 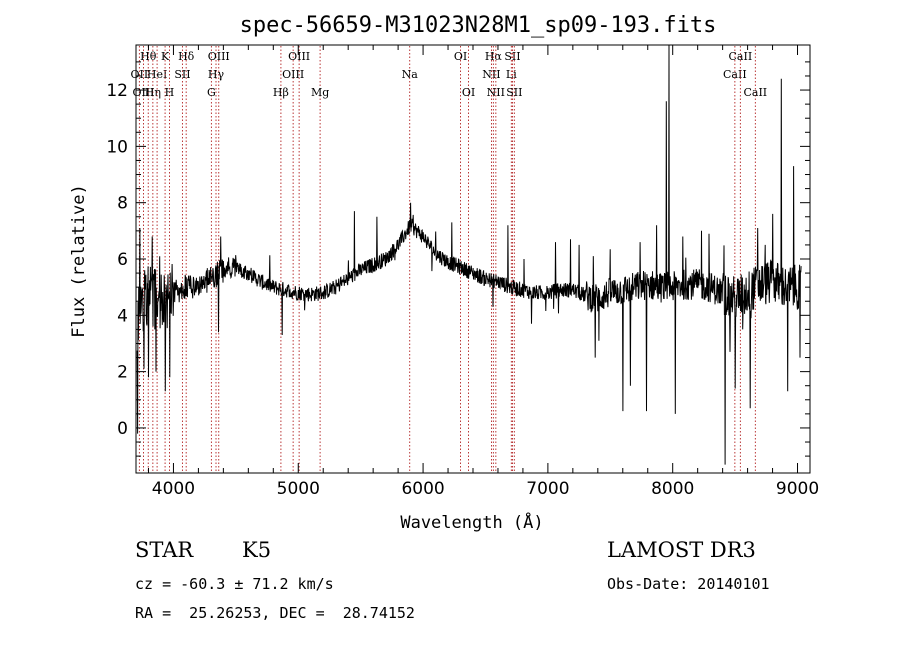 What do you see at coordinates (478, 25) in the screenshot?
I see `chart-title: spec-56659-M31023N28M1_sp09-193.fits` at bounding box center [478, 25].